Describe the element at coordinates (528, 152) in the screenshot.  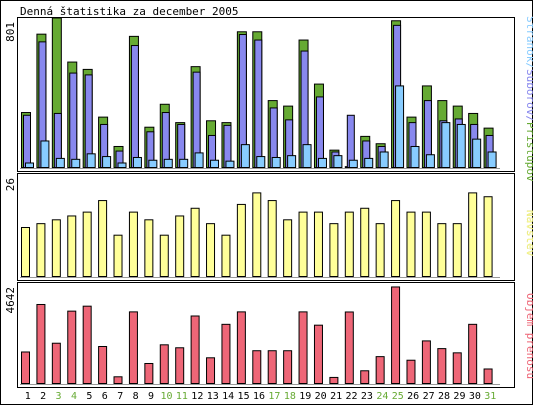
I see `y-label-1-part-3: Prístupov` at that location.